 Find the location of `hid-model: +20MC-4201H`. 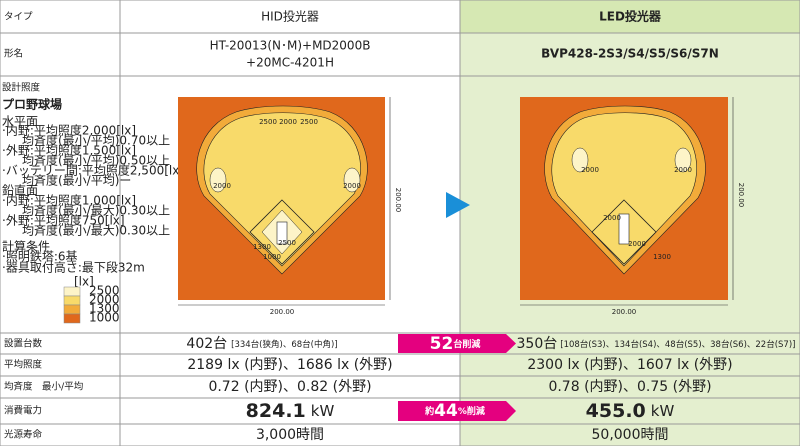

hid-model: +20MC-4201H is located at coordinates (290, 63).